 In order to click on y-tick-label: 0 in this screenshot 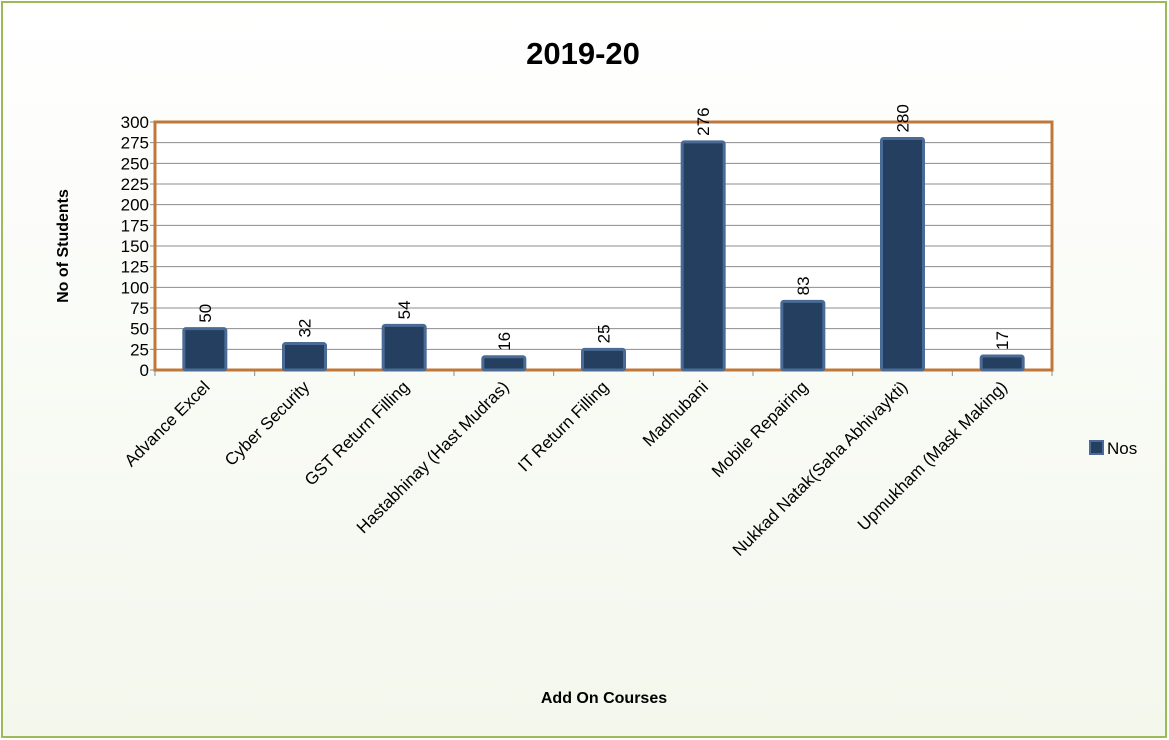, I will do `click(144, 370)`.